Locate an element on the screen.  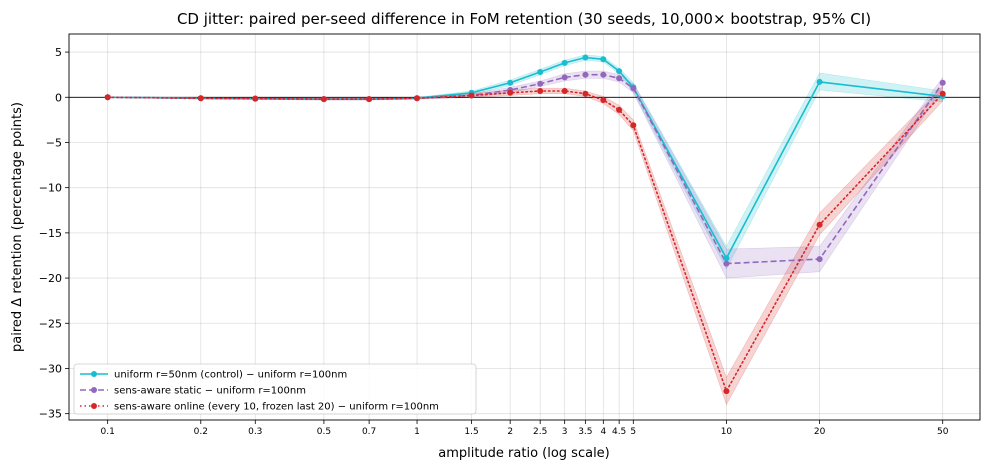
y-tick-label: −25 is located at coordinates (50, 323).